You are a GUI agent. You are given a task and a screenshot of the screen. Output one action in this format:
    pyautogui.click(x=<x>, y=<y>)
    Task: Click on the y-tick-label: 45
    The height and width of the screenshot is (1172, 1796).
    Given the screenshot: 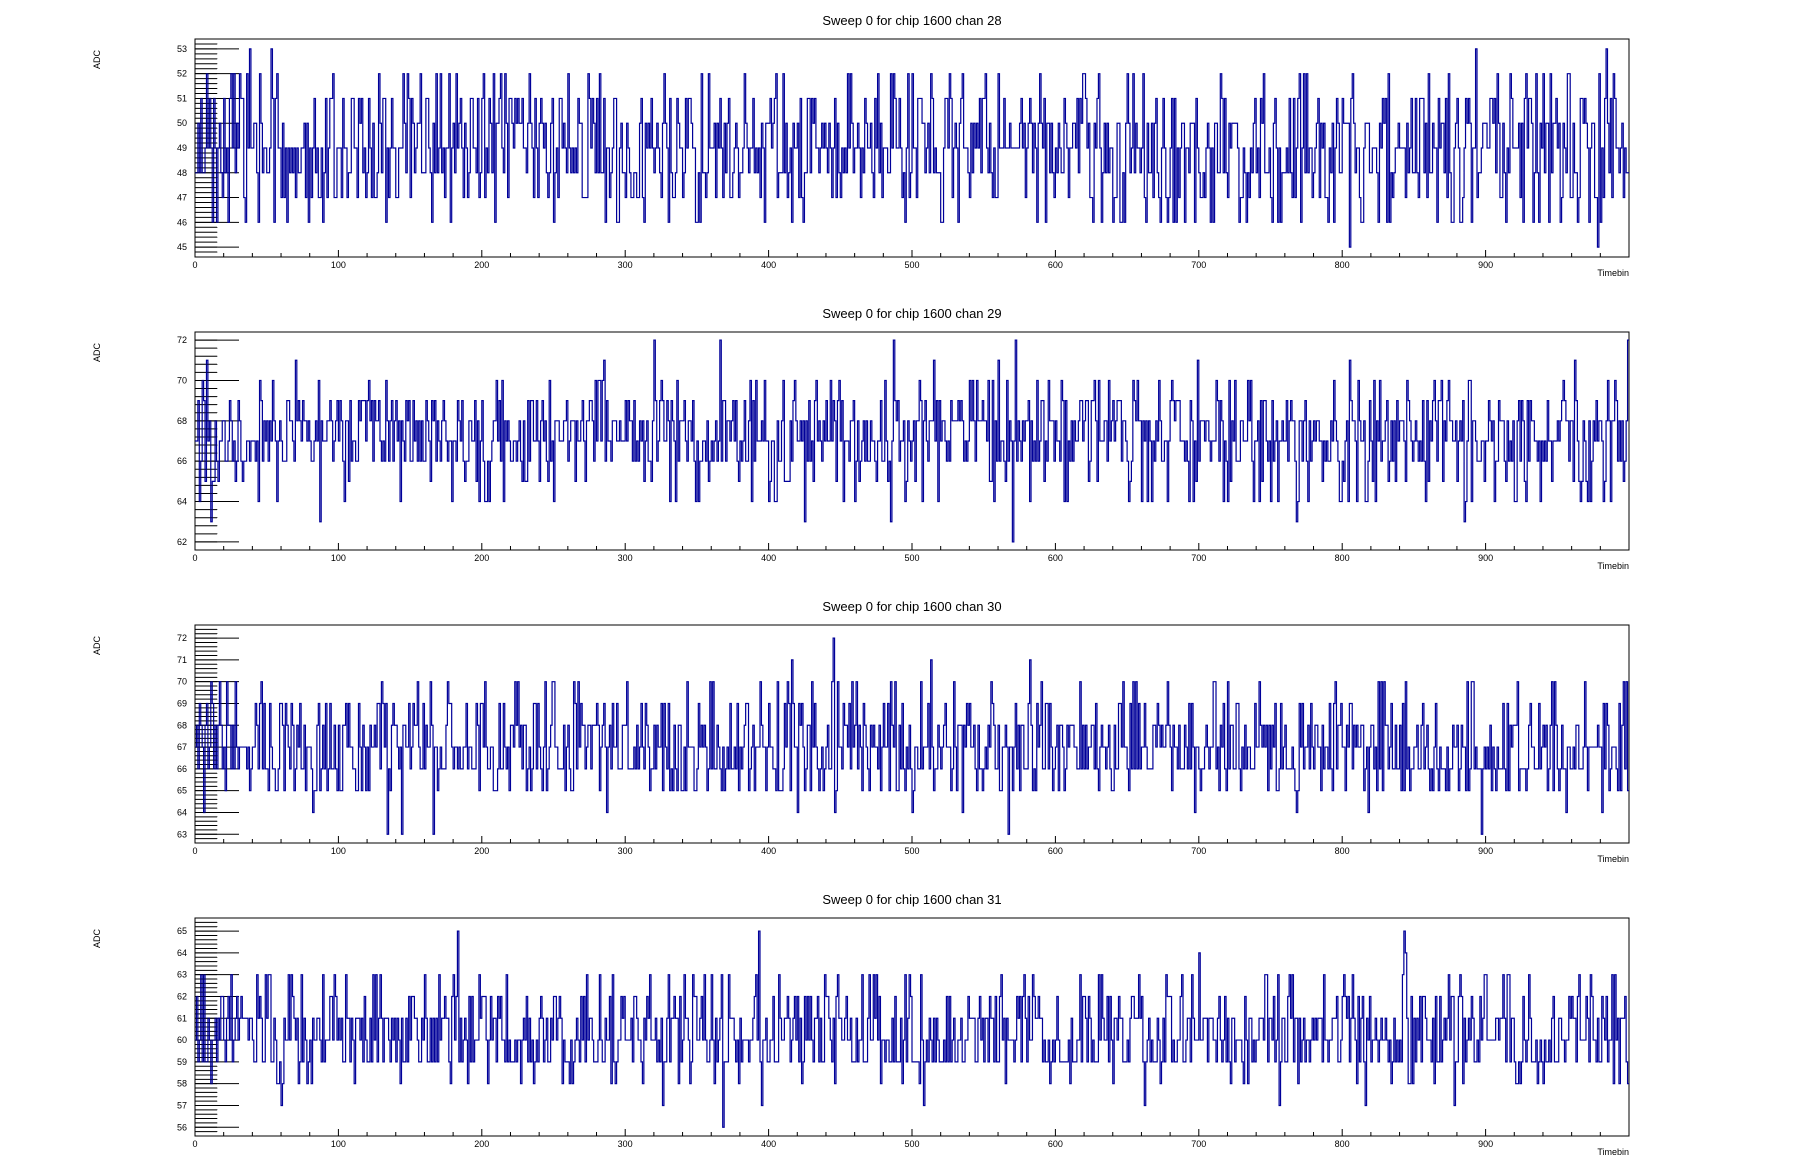 What is the action you would take?
    pyautogui.click(x=182, y=247)
    